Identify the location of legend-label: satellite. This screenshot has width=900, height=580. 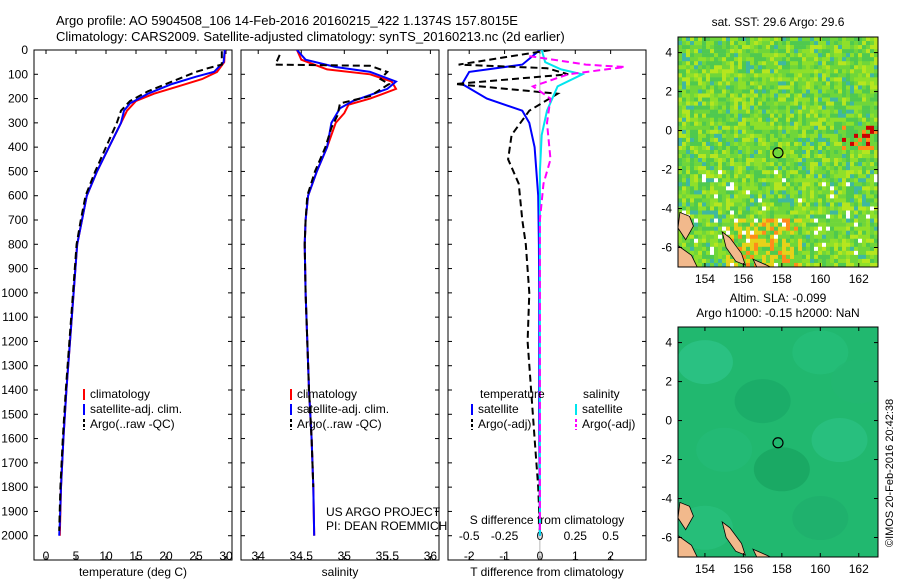
(602, 409).